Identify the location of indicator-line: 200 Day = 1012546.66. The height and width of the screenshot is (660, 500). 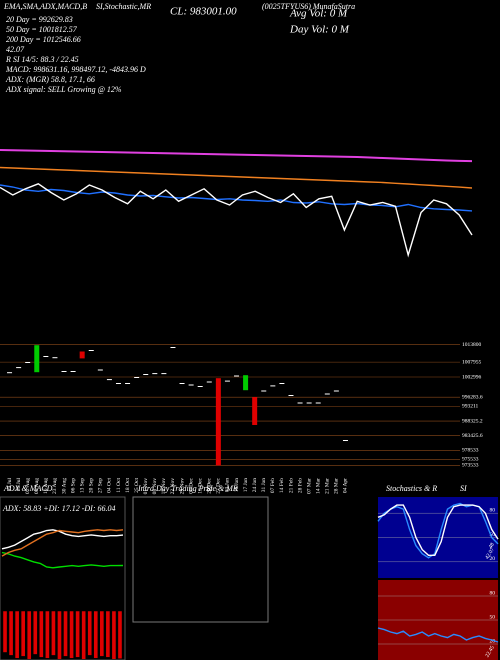
(43, 39).